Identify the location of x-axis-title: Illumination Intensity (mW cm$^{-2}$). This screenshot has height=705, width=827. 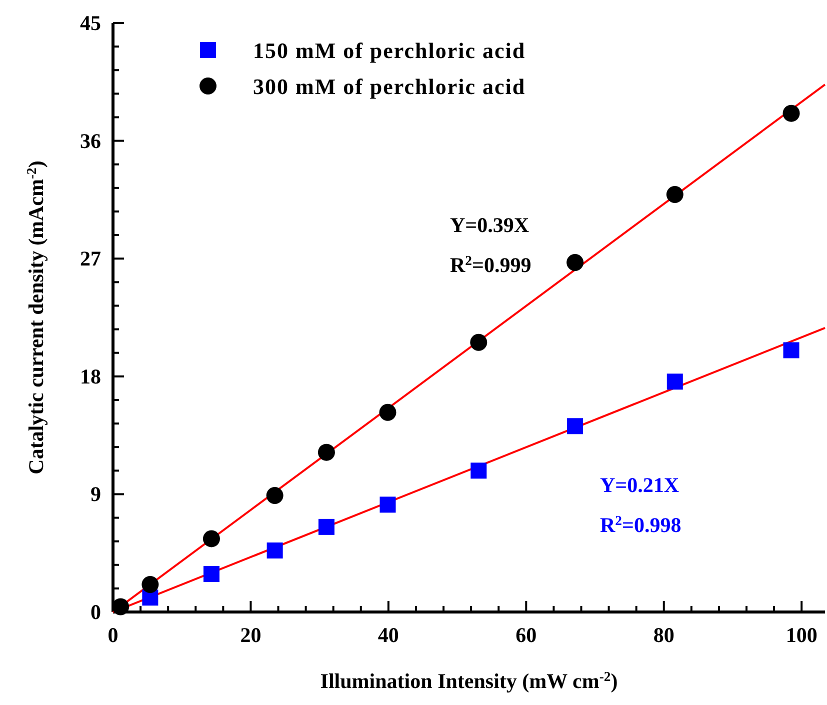
(469, 680).